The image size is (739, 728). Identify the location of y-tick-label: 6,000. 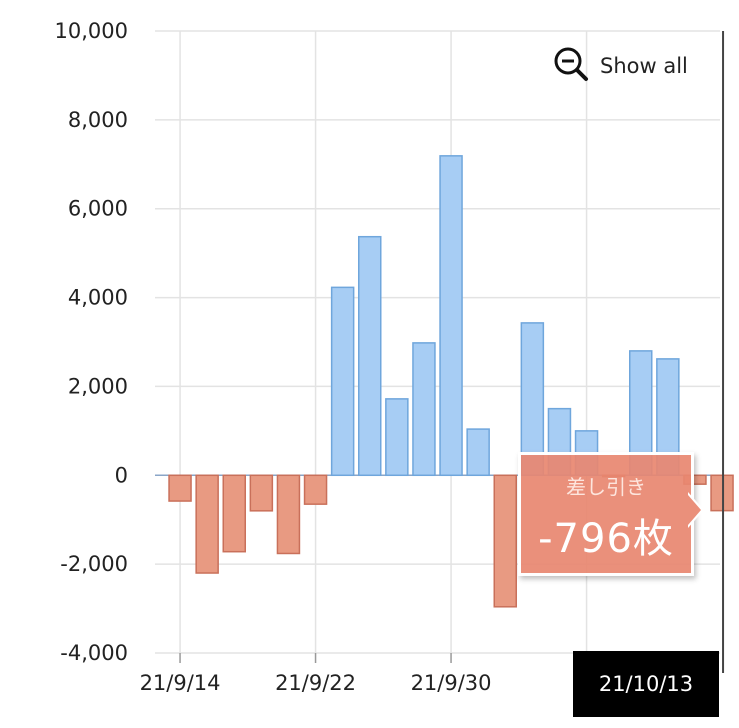
(98, 209).